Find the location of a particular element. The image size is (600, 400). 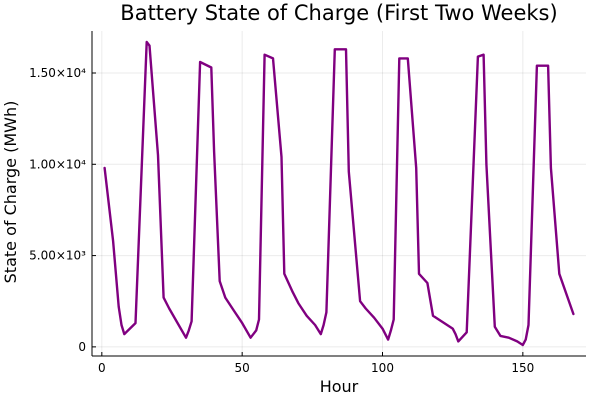

y-tick-label: 5.00×10³ is located at coordinates (57, 256).